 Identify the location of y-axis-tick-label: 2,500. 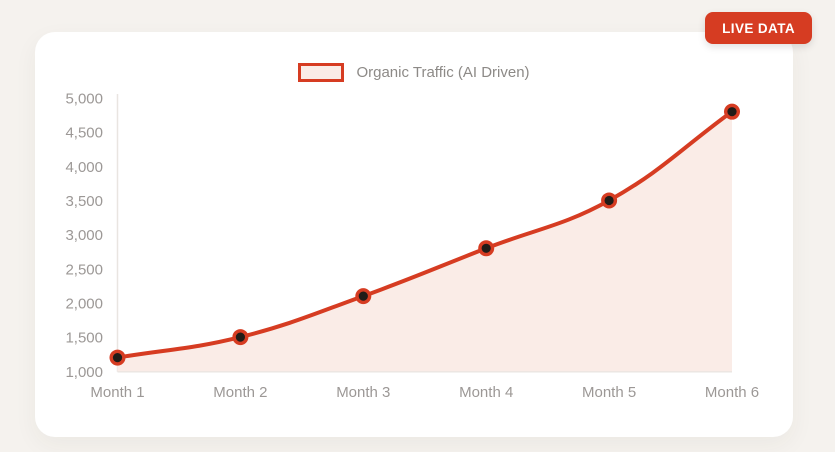
(84, 269).